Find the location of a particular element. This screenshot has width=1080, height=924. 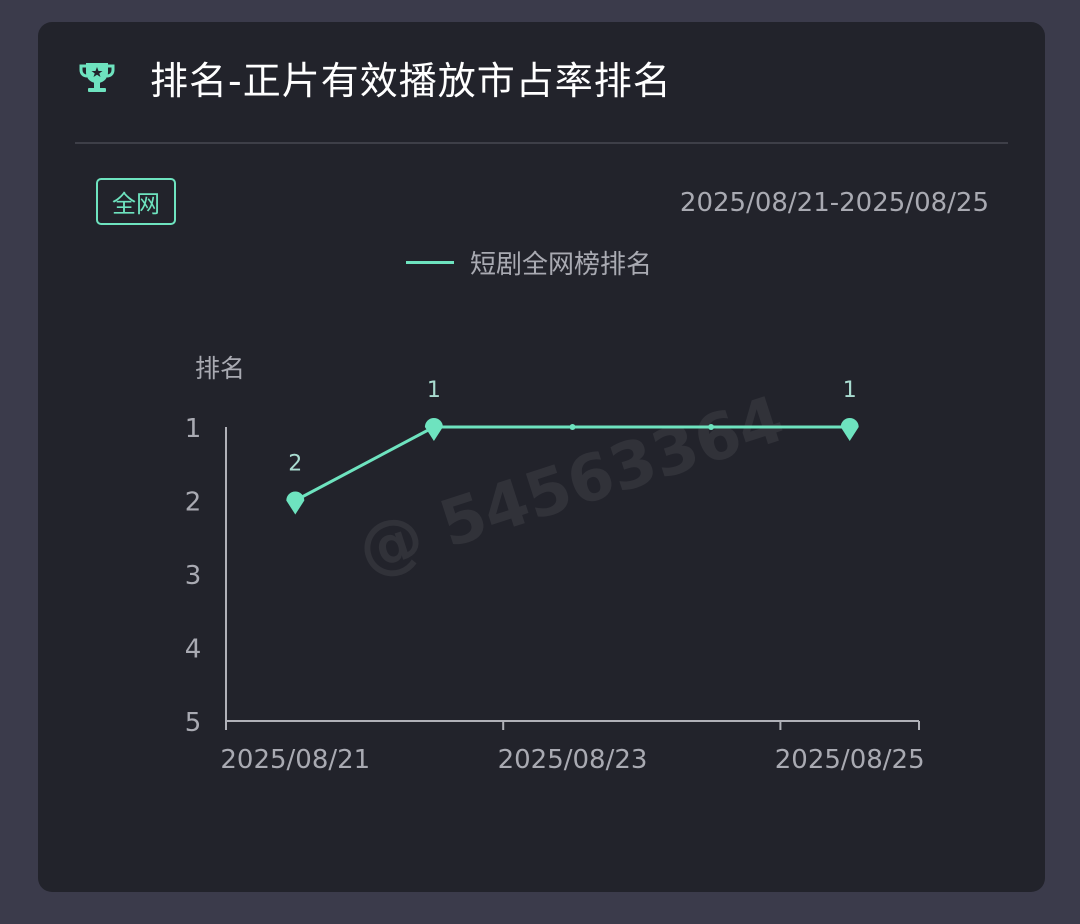

y-tick-label: 2 is located at coordinates (193, 503).